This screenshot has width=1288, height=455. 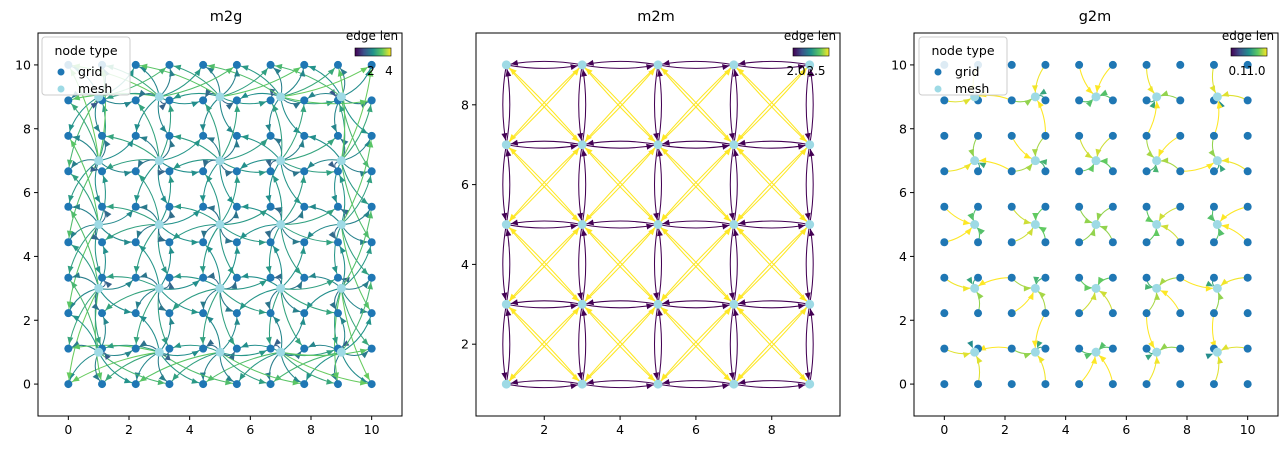 I want to click on colorbar-tick: 4, so click(x=389, y=71).